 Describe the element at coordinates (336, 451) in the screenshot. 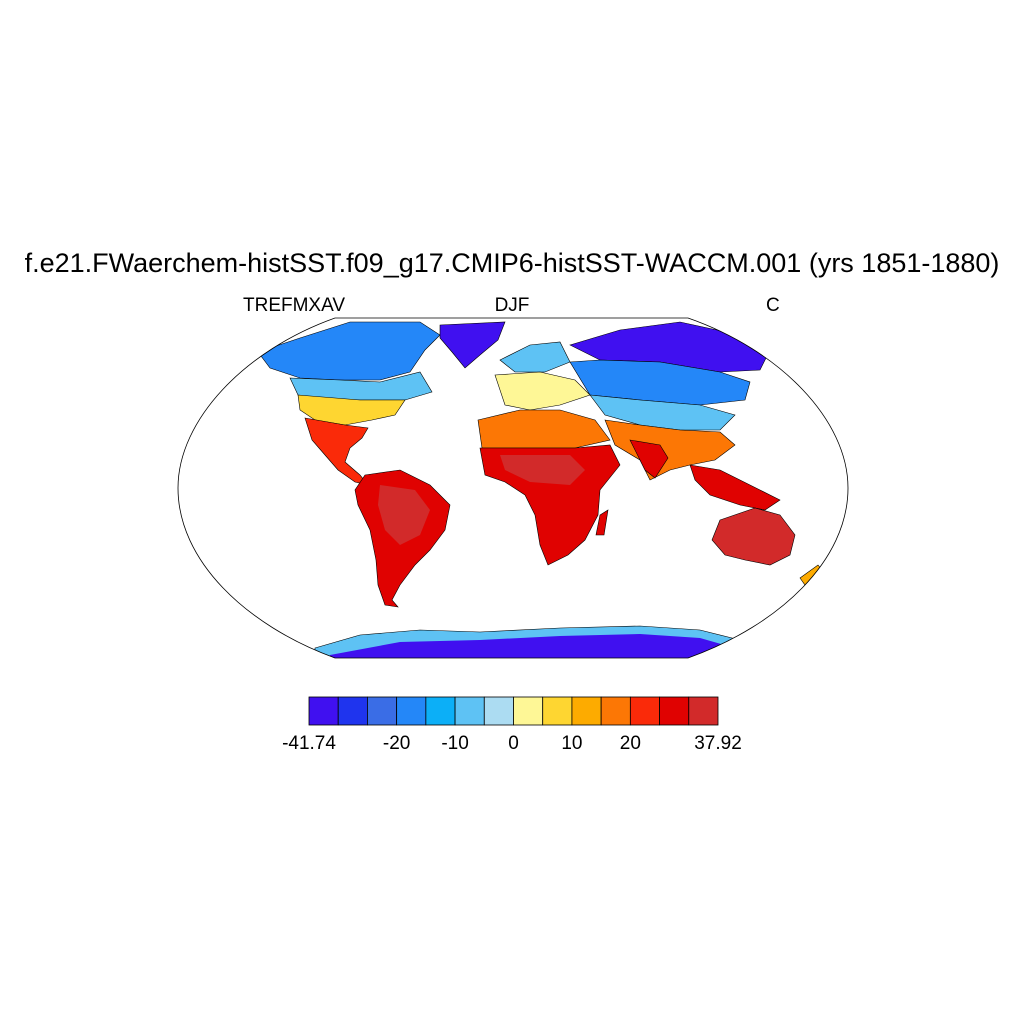

I see `landmass-central-america` at that location.